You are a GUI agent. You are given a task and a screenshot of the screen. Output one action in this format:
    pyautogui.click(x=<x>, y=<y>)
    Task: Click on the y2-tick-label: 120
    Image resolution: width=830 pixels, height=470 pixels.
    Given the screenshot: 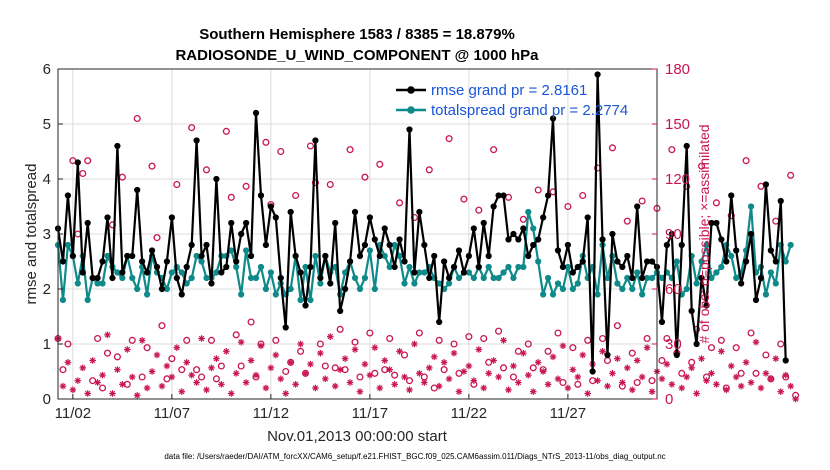 What is the action you would take?
    pyautogui.click(x=677, y=179)
    